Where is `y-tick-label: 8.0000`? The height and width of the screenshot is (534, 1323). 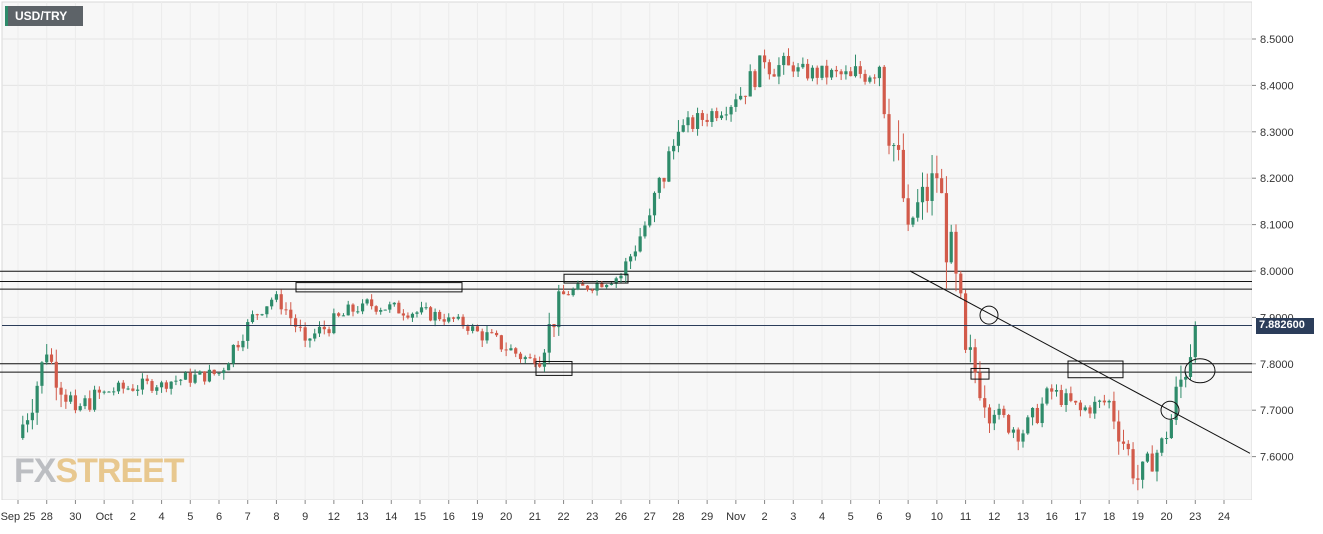
y-tick-label: 8.0000 is located at coordinates (1277, 272).